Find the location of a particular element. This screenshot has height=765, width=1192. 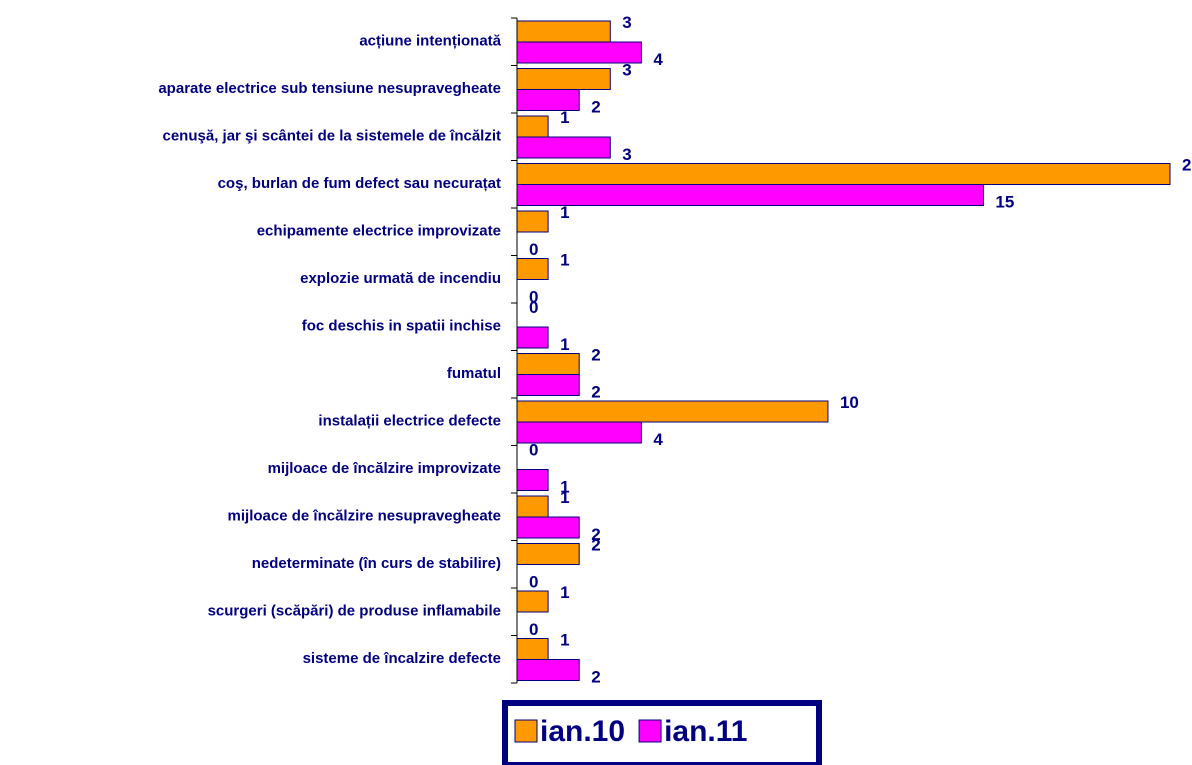

category-label: acțiune intenționată is located at coordinates (430, 41).